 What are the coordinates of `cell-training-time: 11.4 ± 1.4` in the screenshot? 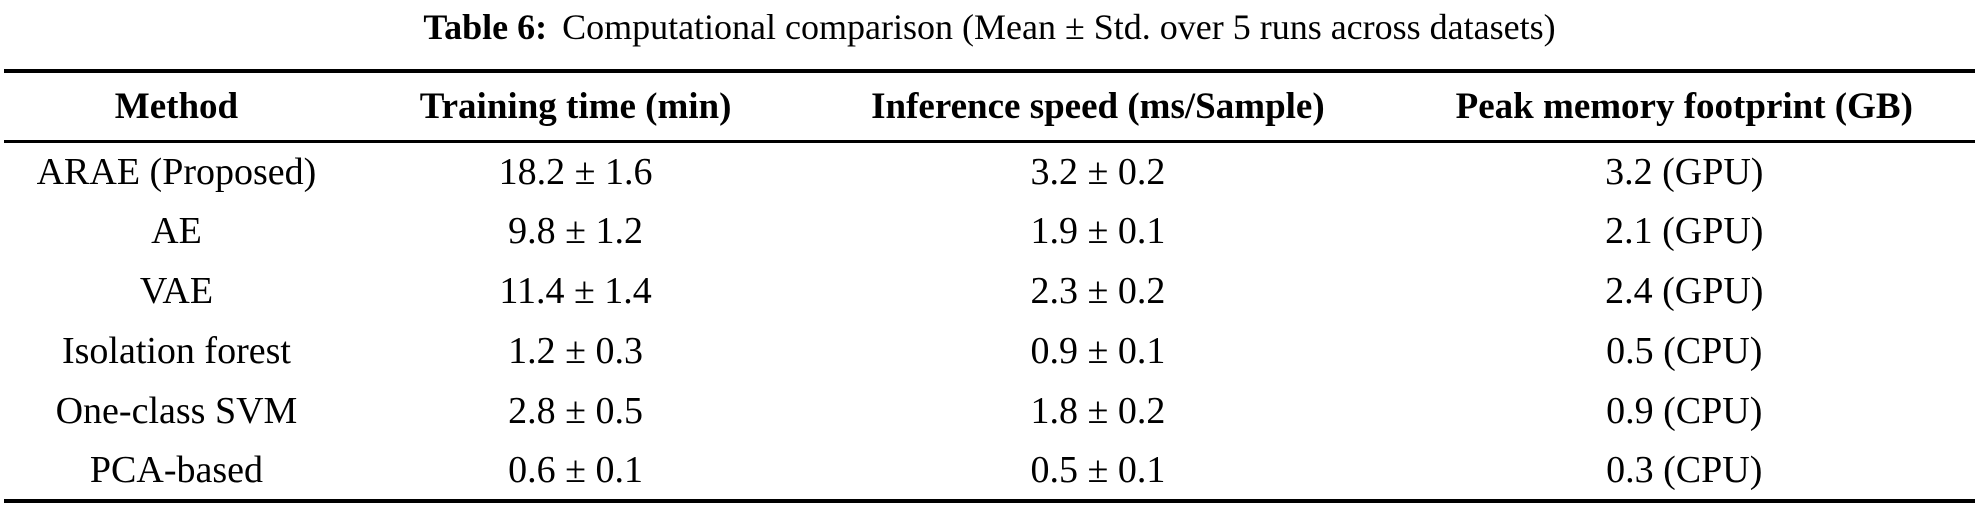 It's located at (575, 291).